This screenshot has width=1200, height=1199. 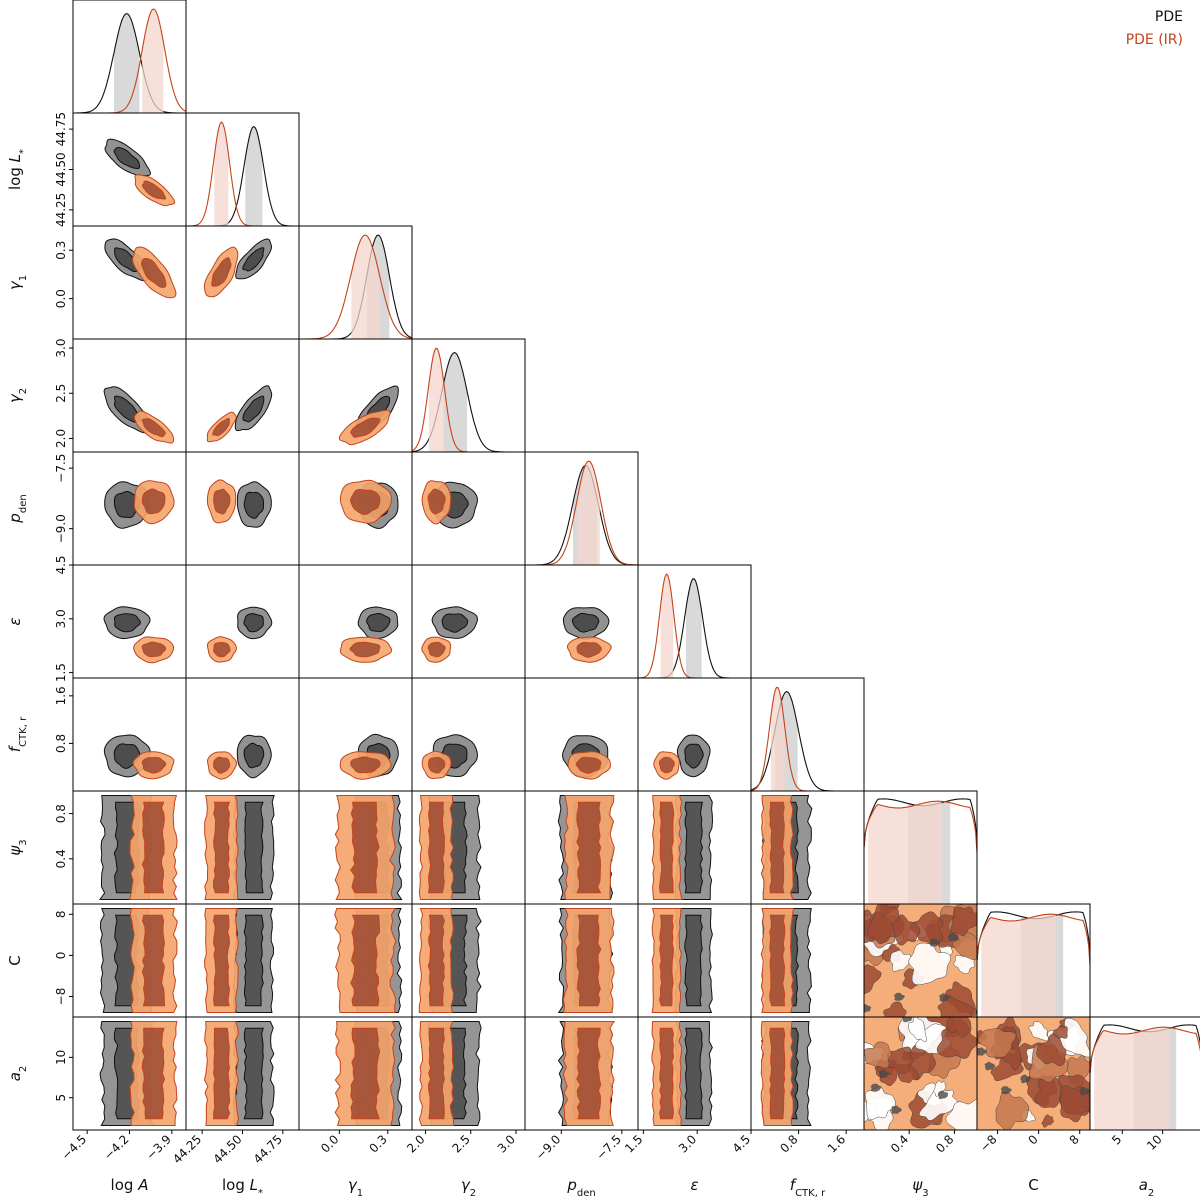 I want to click on x-axis-label-gamma2: γ2, so click(x=468, y=1187).